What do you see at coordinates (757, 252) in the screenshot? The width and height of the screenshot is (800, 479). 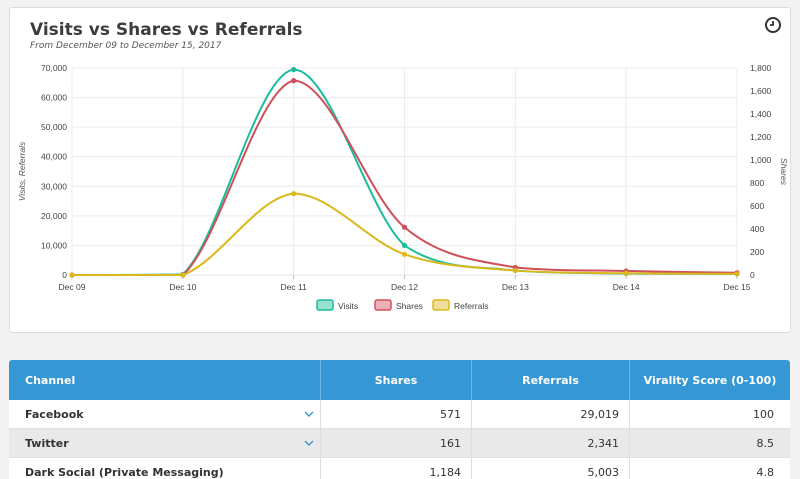 I see `y-tick-right: 200` at bounding box center [757, 252].